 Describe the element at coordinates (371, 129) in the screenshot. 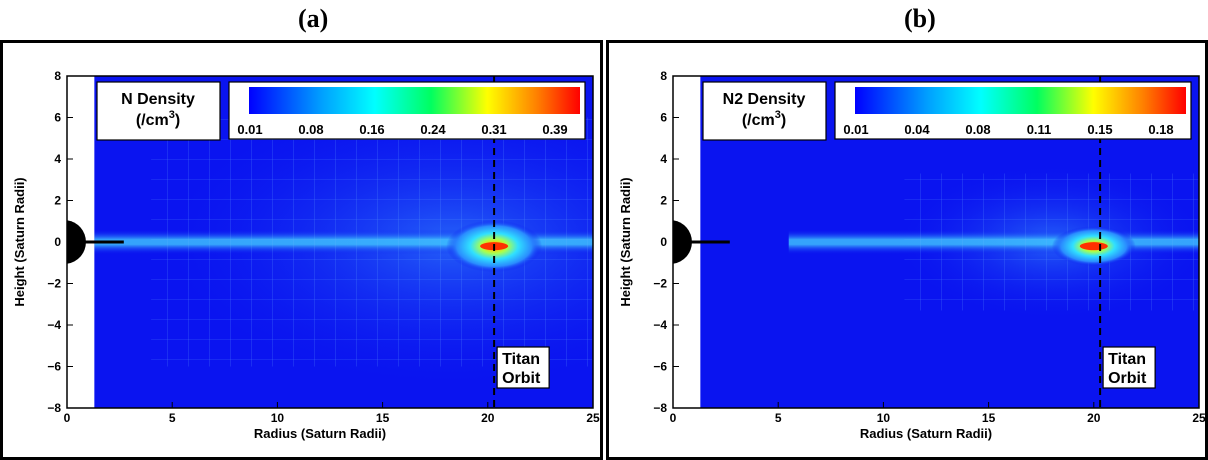

I see `colorbar-tick-label: 0.16` at that location.